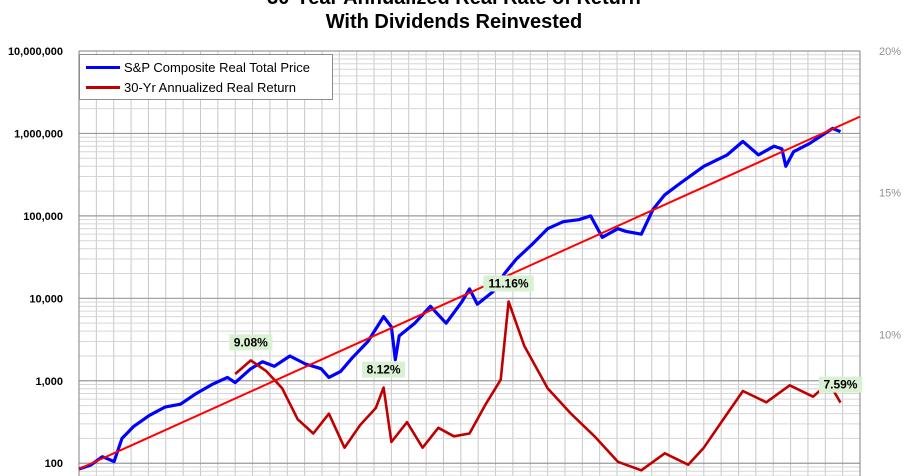  Describe the element at coordinates (103, 67) in the screenshot. I see `legend-swatch-blue` at that location.